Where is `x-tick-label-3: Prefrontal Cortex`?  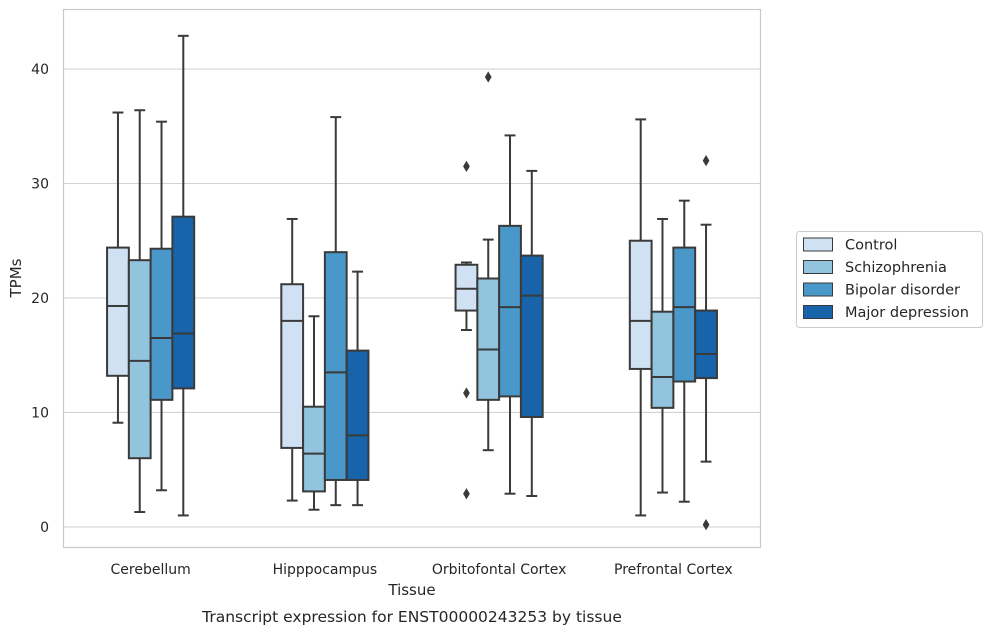
x-tick-label-3: Prefrontal Cortex is located at coordinates (673, 570).